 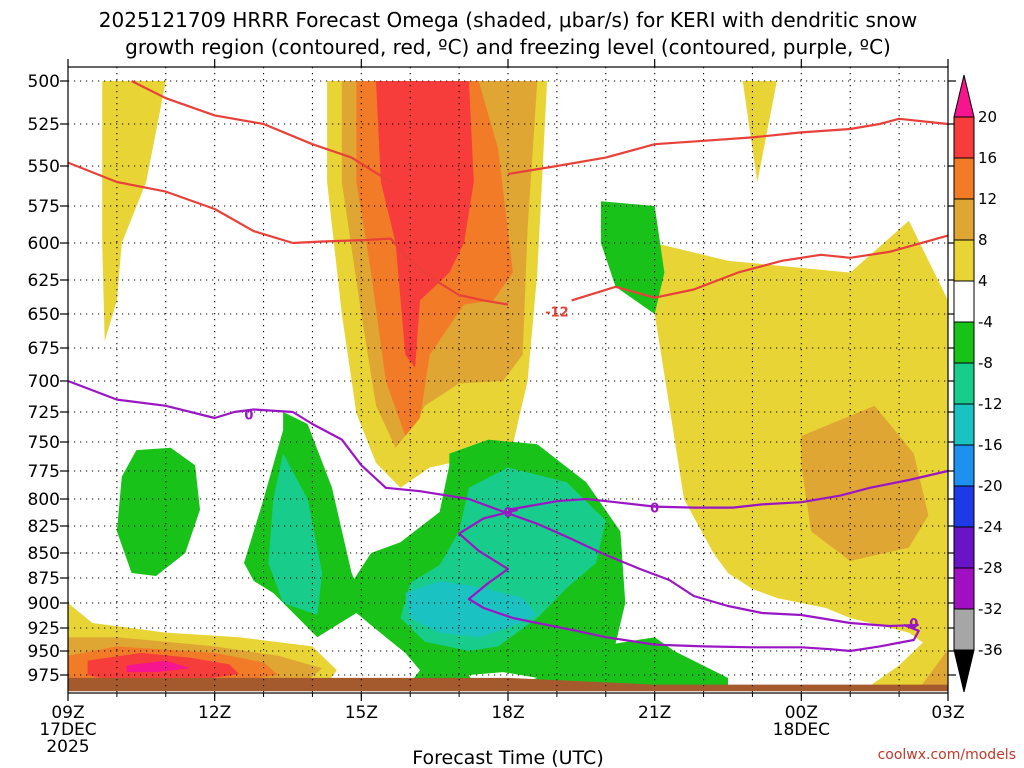 What do you see at coordinates (44, 443) in the screenshot?
I see `y-tick-label-750: 750` at bounding box center [44, 443].